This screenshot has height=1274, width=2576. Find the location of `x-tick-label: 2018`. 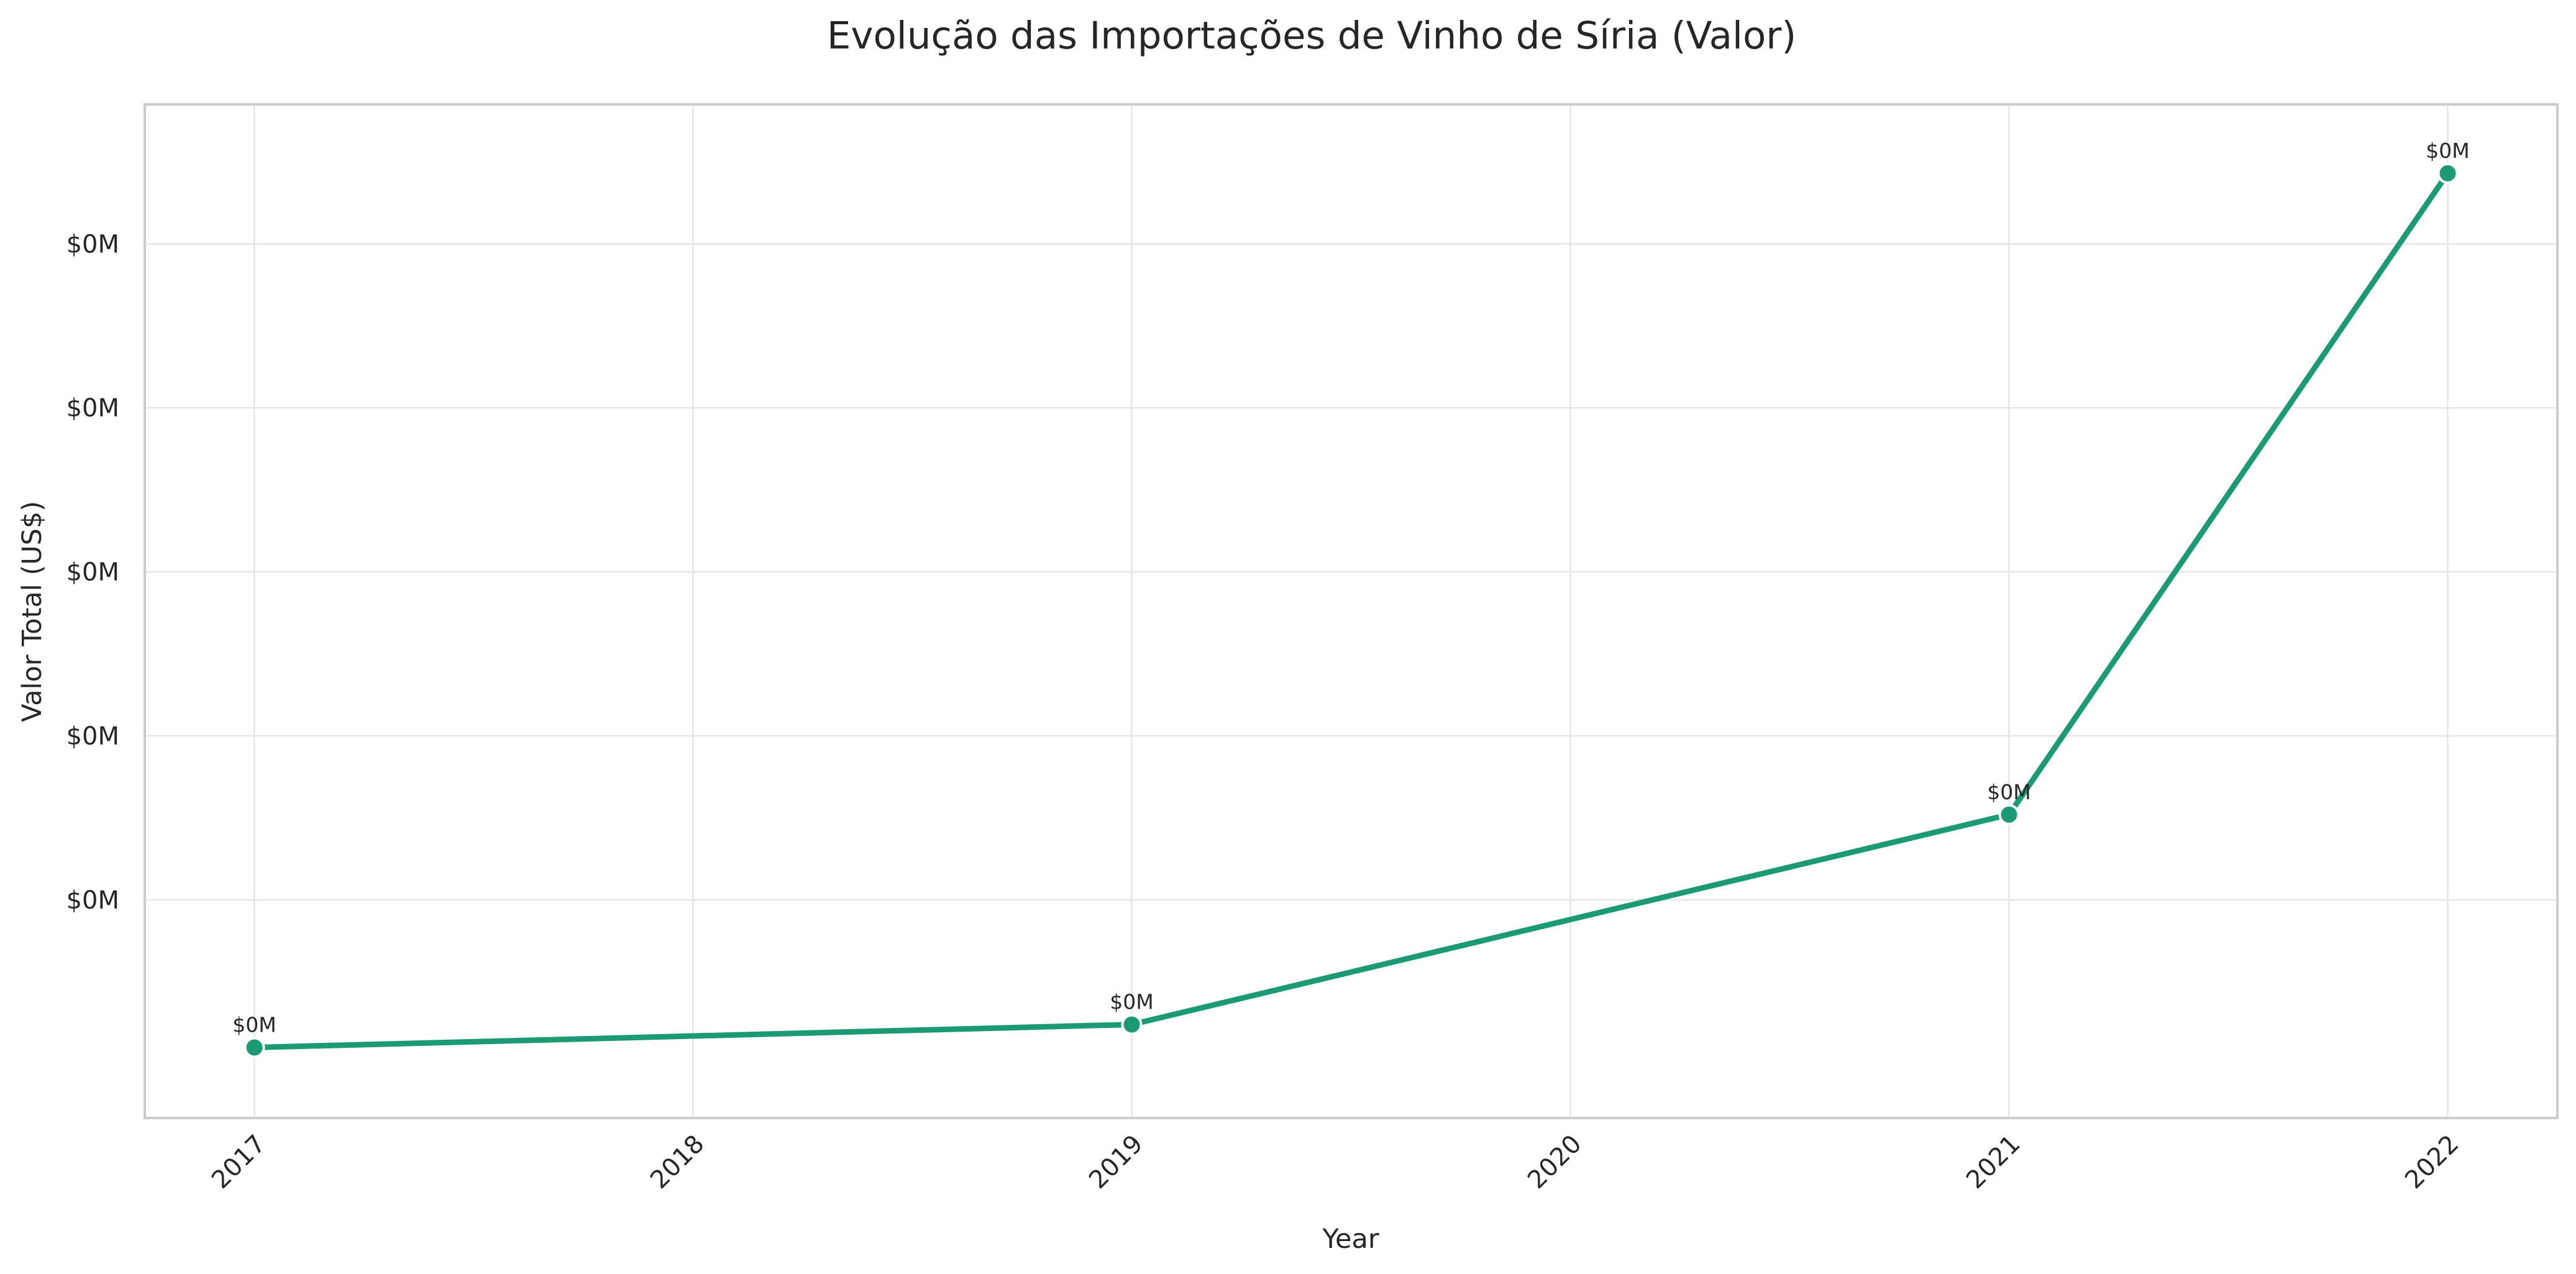

x-tick-label: 2018 is located at coordinates (677, 1162).